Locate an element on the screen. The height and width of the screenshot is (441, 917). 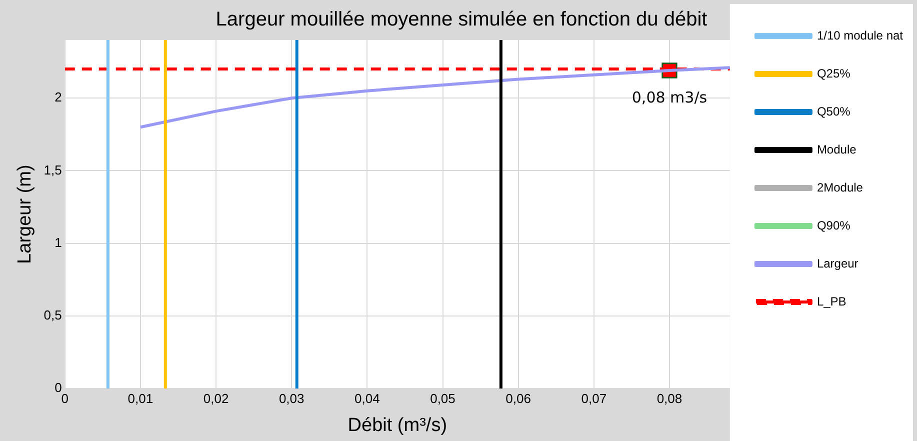
legend-label: 1/10 module nat is located at coordinates (860, 35).